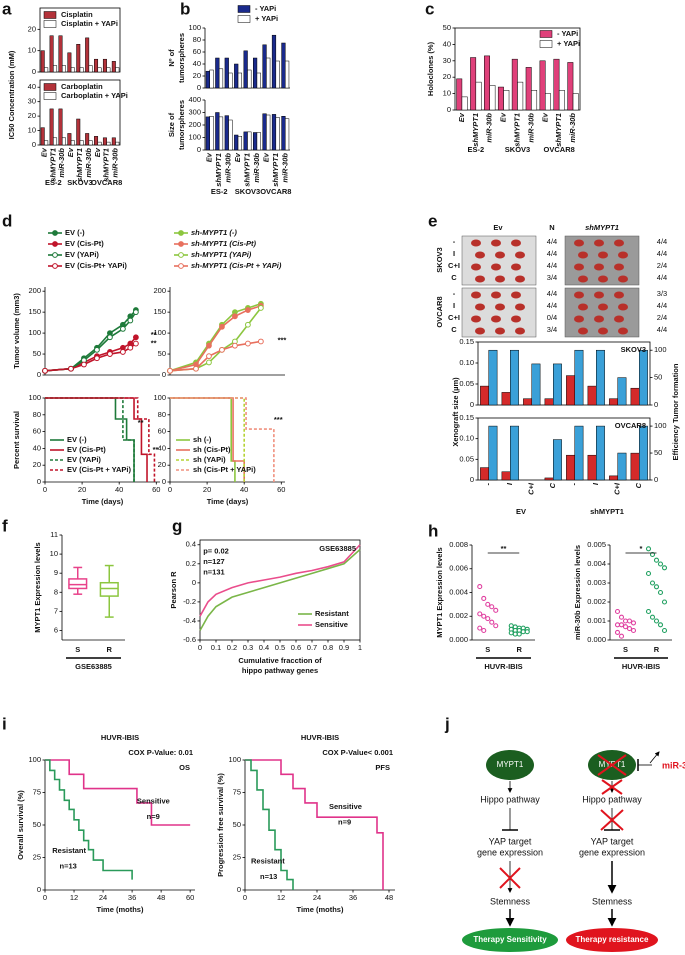  Describe the element at coordinates (510, 901) in the screenshot. I see `node-label: Stemness` at that location.